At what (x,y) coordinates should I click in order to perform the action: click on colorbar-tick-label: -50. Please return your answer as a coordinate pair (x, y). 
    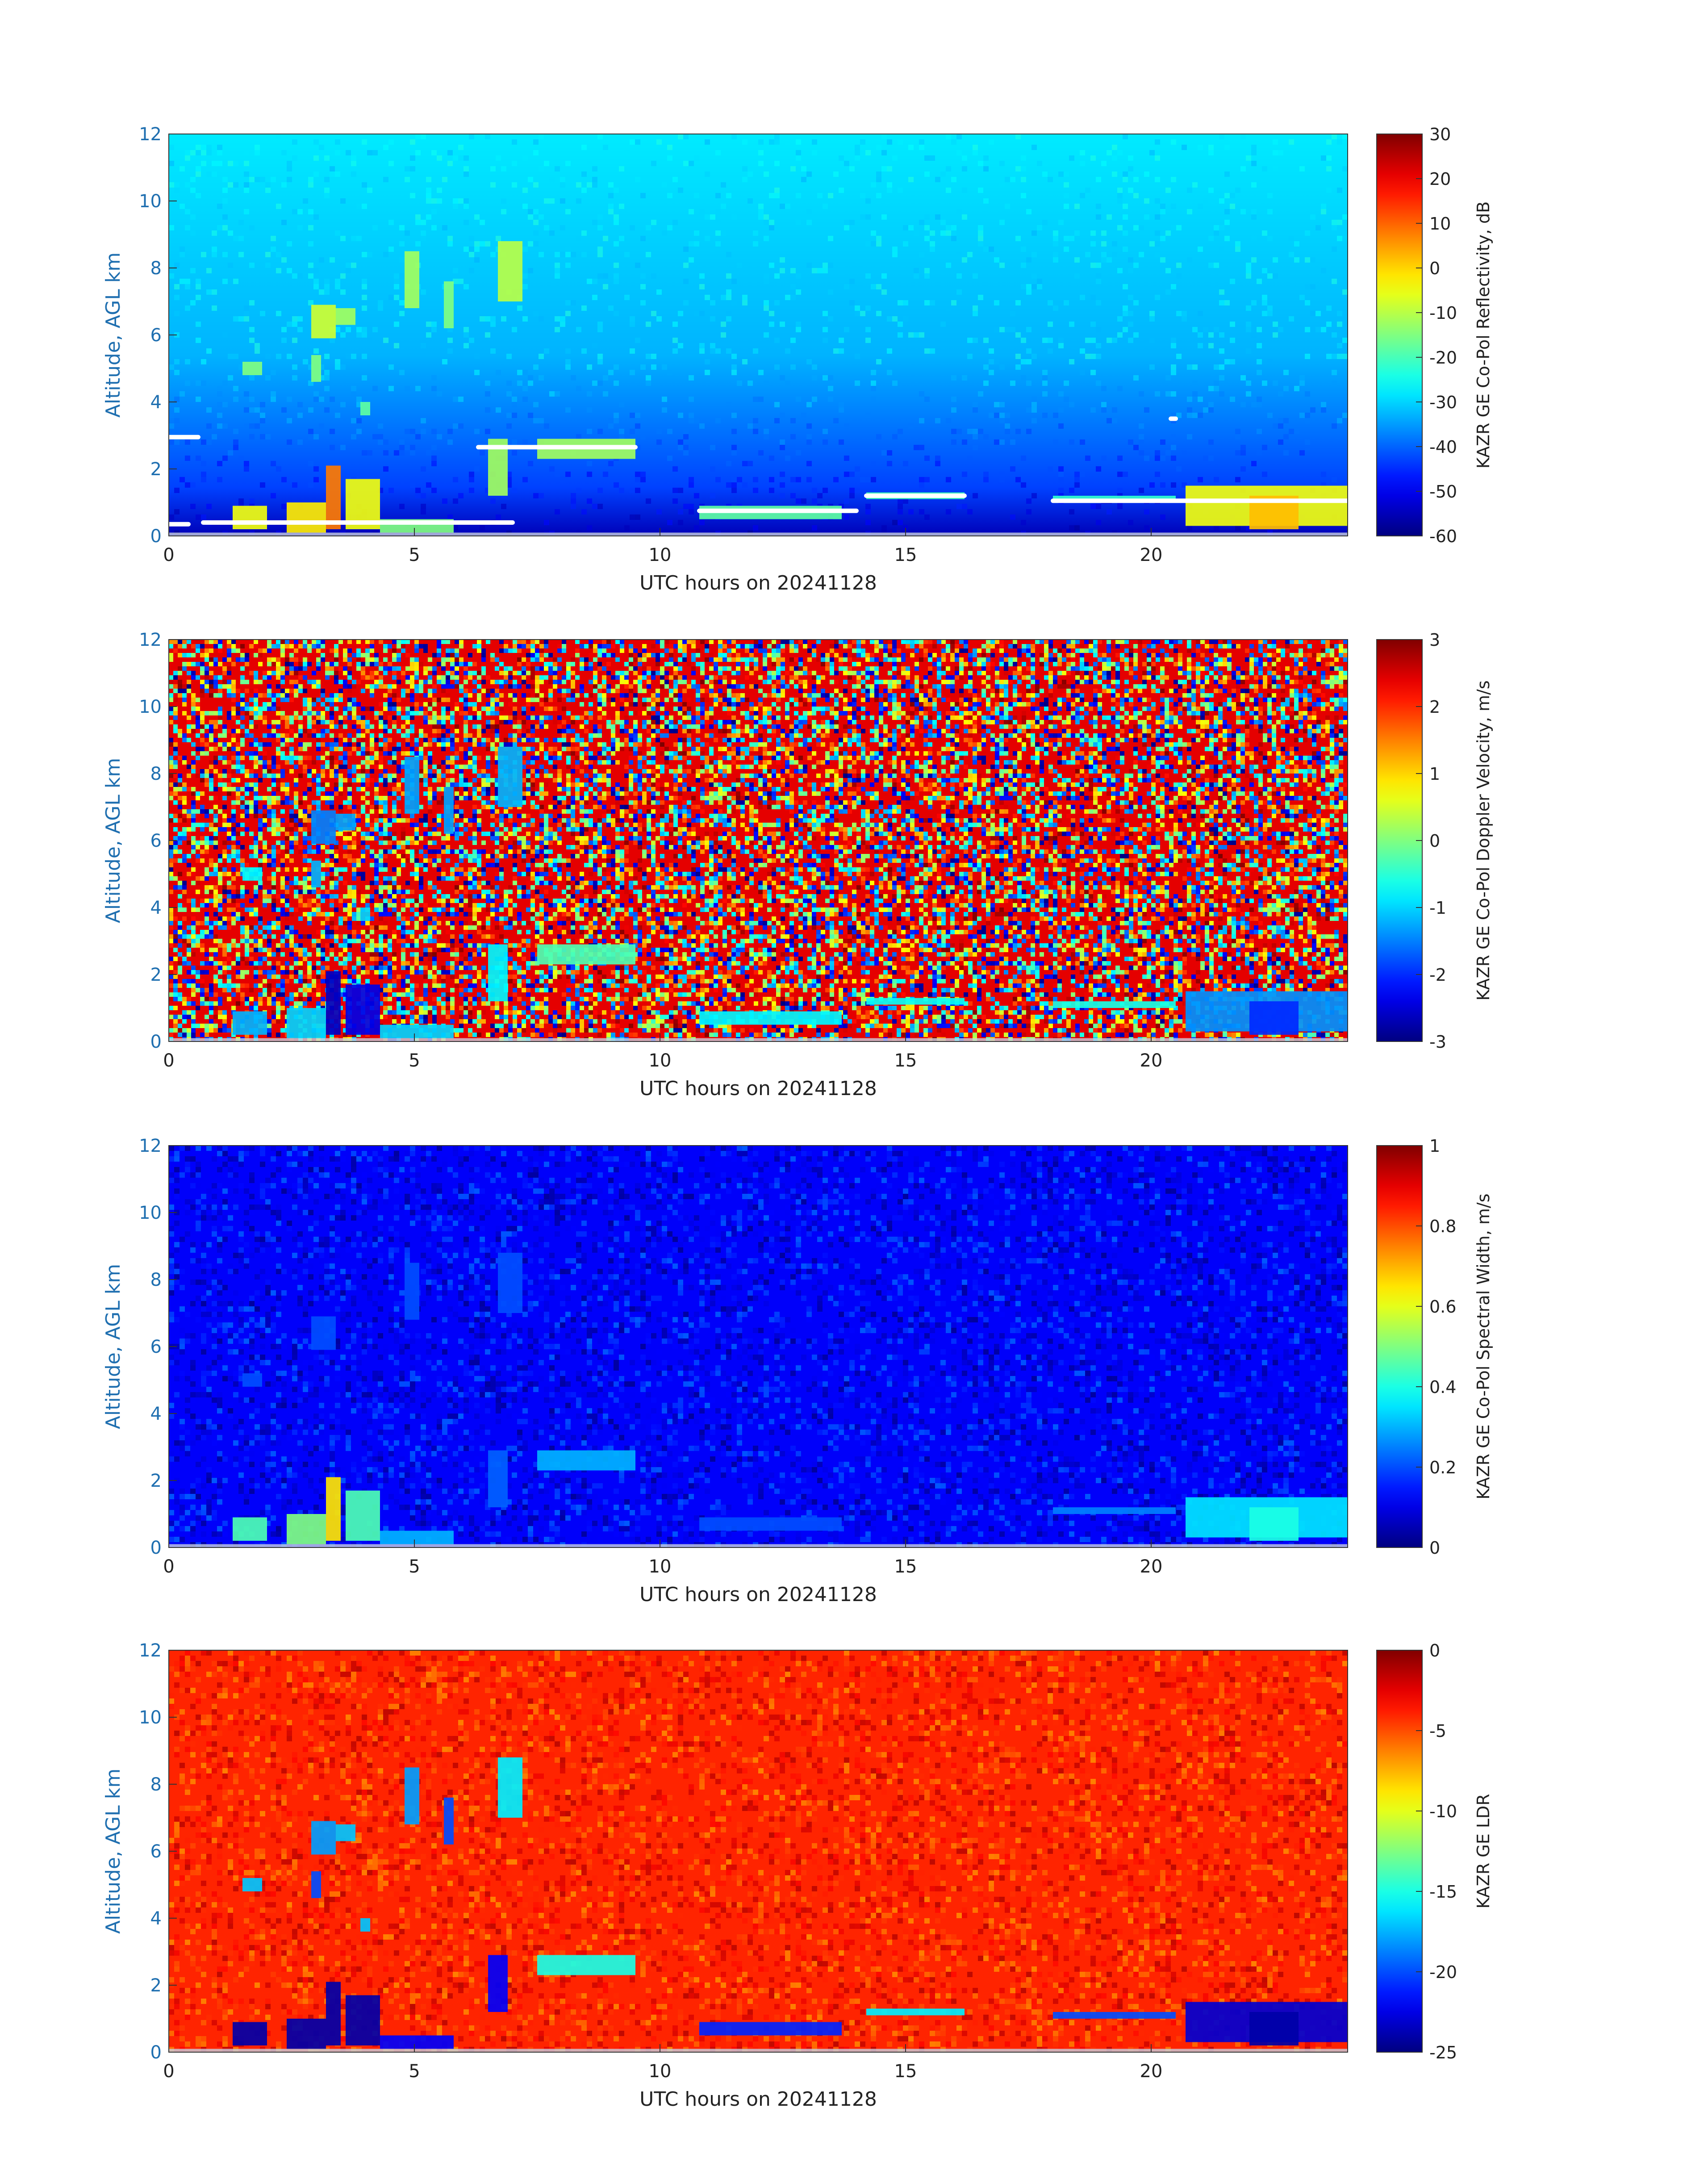
    Looking at the image, I should click on (1443, 492).